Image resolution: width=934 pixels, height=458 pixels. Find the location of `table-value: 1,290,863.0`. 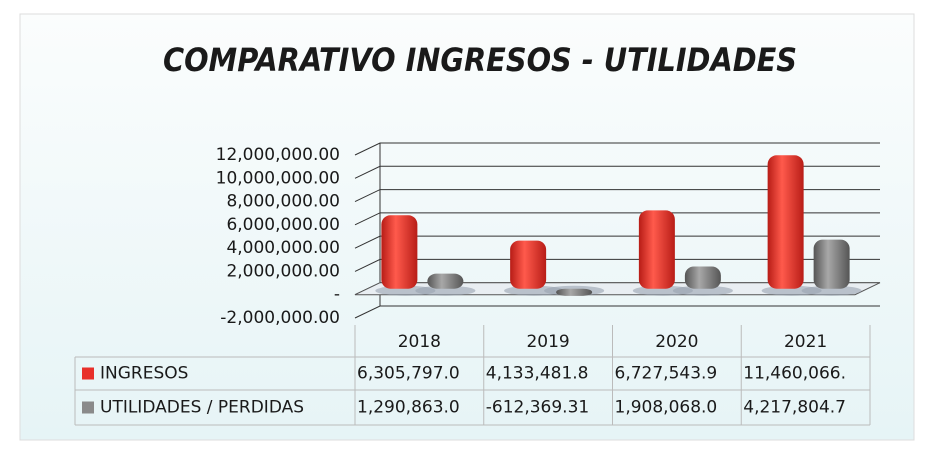

table-value: 1,290,863.0 is located at coordinates (408, 408).